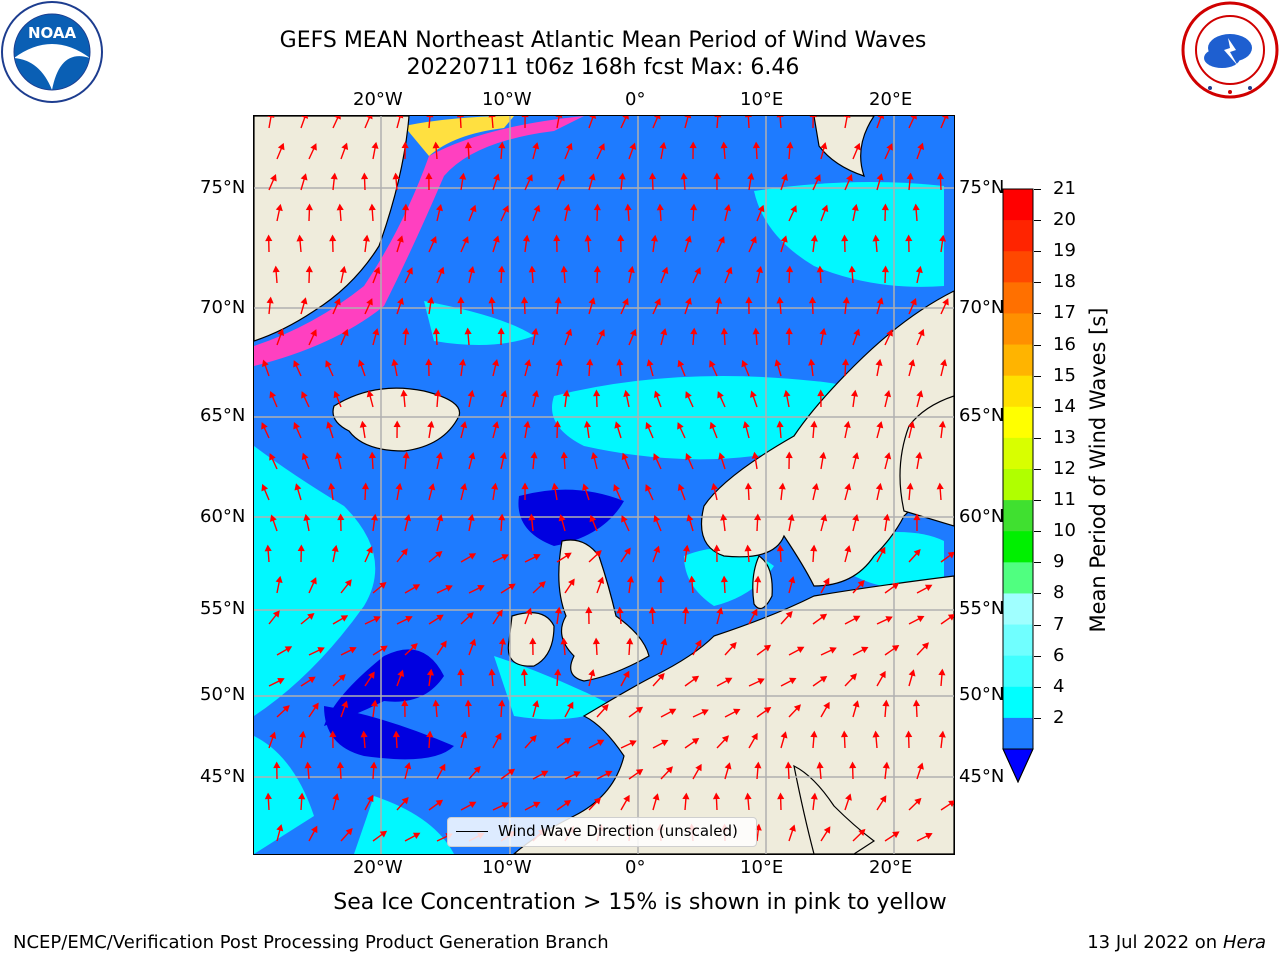 This screenshot has height=960, width=1280. What do you see at coordinates (1059, 562) in the screenshot?
I see `colorbar-label: 9` at bounding box center [1059, 562].